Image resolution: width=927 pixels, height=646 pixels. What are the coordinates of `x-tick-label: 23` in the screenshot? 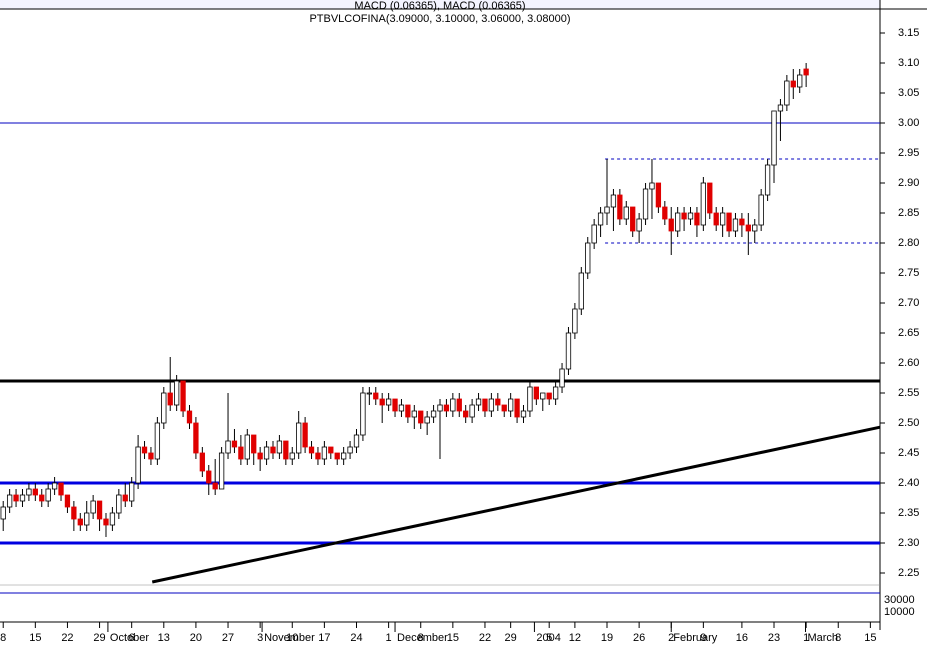 It's located at (774, 638).